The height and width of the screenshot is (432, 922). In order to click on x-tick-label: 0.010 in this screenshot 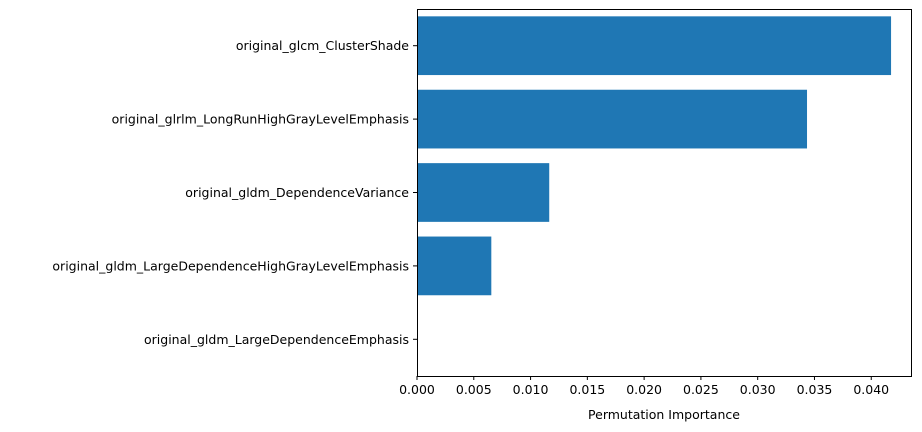, I will do `click(531, 389)`.